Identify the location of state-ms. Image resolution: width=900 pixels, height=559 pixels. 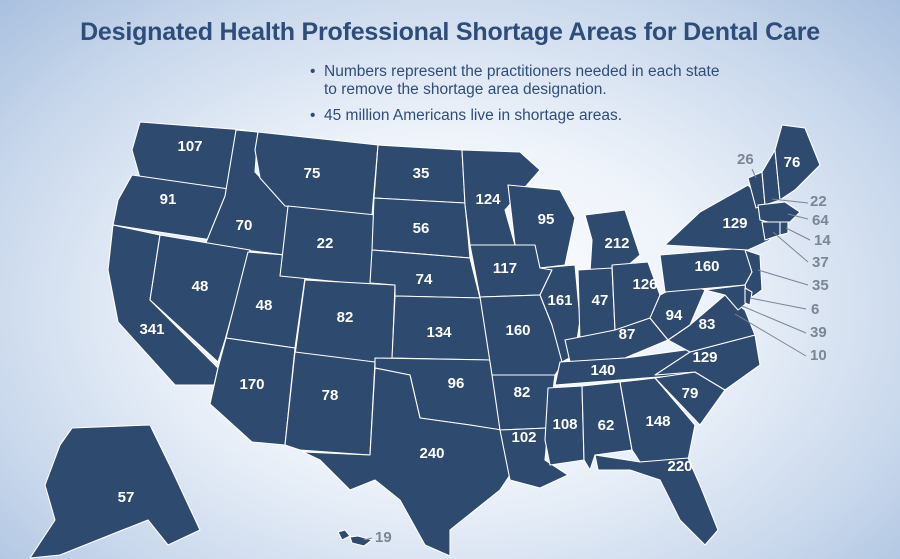
(564, 425).